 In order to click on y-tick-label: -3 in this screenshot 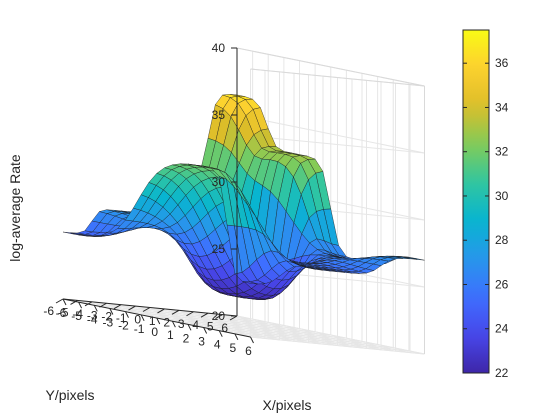, I will do `click(92, 315)`.